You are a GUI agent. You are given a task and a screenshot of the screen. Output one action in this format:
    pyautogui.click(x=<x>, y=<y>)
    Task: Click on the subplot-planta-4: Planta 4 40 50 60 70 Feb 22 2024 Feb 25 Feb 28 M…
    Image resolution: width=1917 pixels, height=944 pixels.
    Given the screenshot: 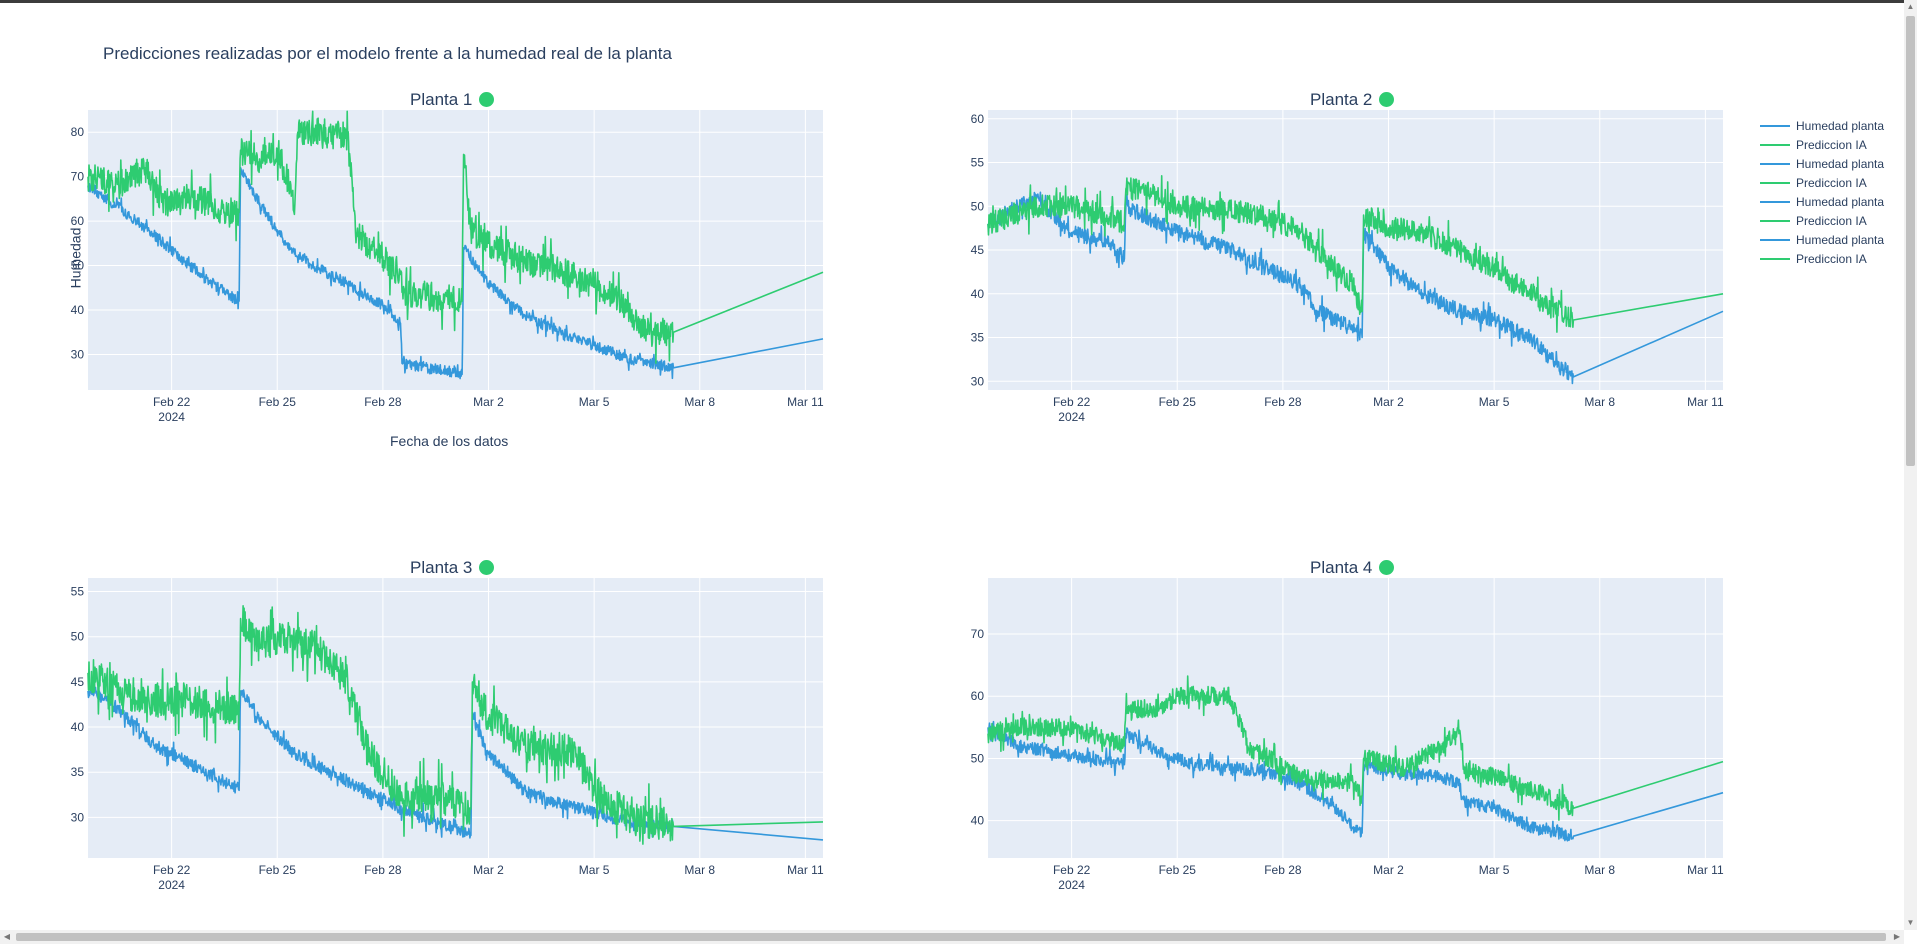 What is the action you would take?
    pyautogui.click(x=1344, y=728)
    